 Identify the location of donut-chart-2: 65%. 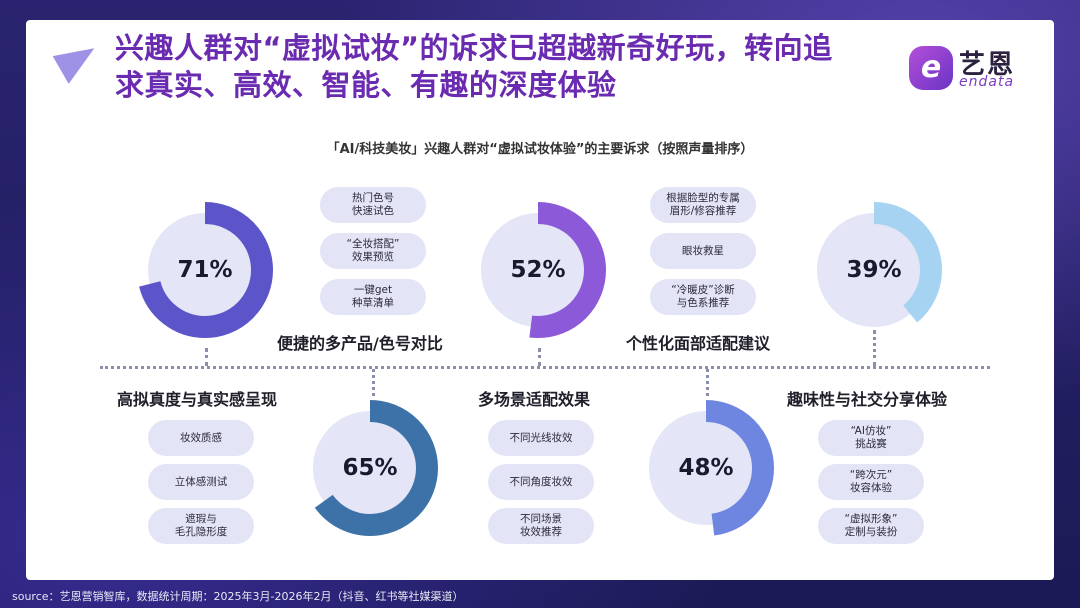
(370, 468).